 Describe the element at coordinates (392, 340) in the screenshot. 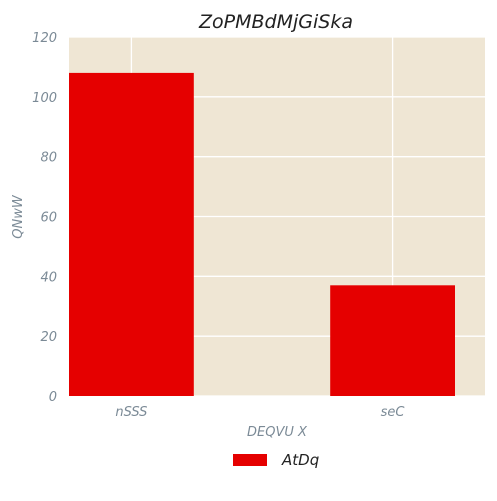

I see `bar-seC` at that location.